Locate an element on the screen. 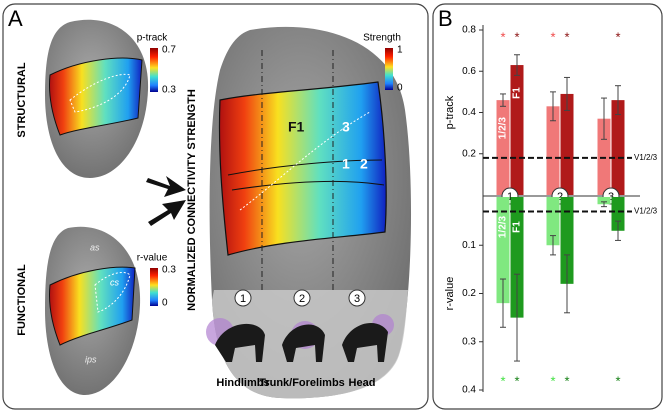 This screenshot has width=666, height=413. panel-label: B is located at coordinates (445, 18).